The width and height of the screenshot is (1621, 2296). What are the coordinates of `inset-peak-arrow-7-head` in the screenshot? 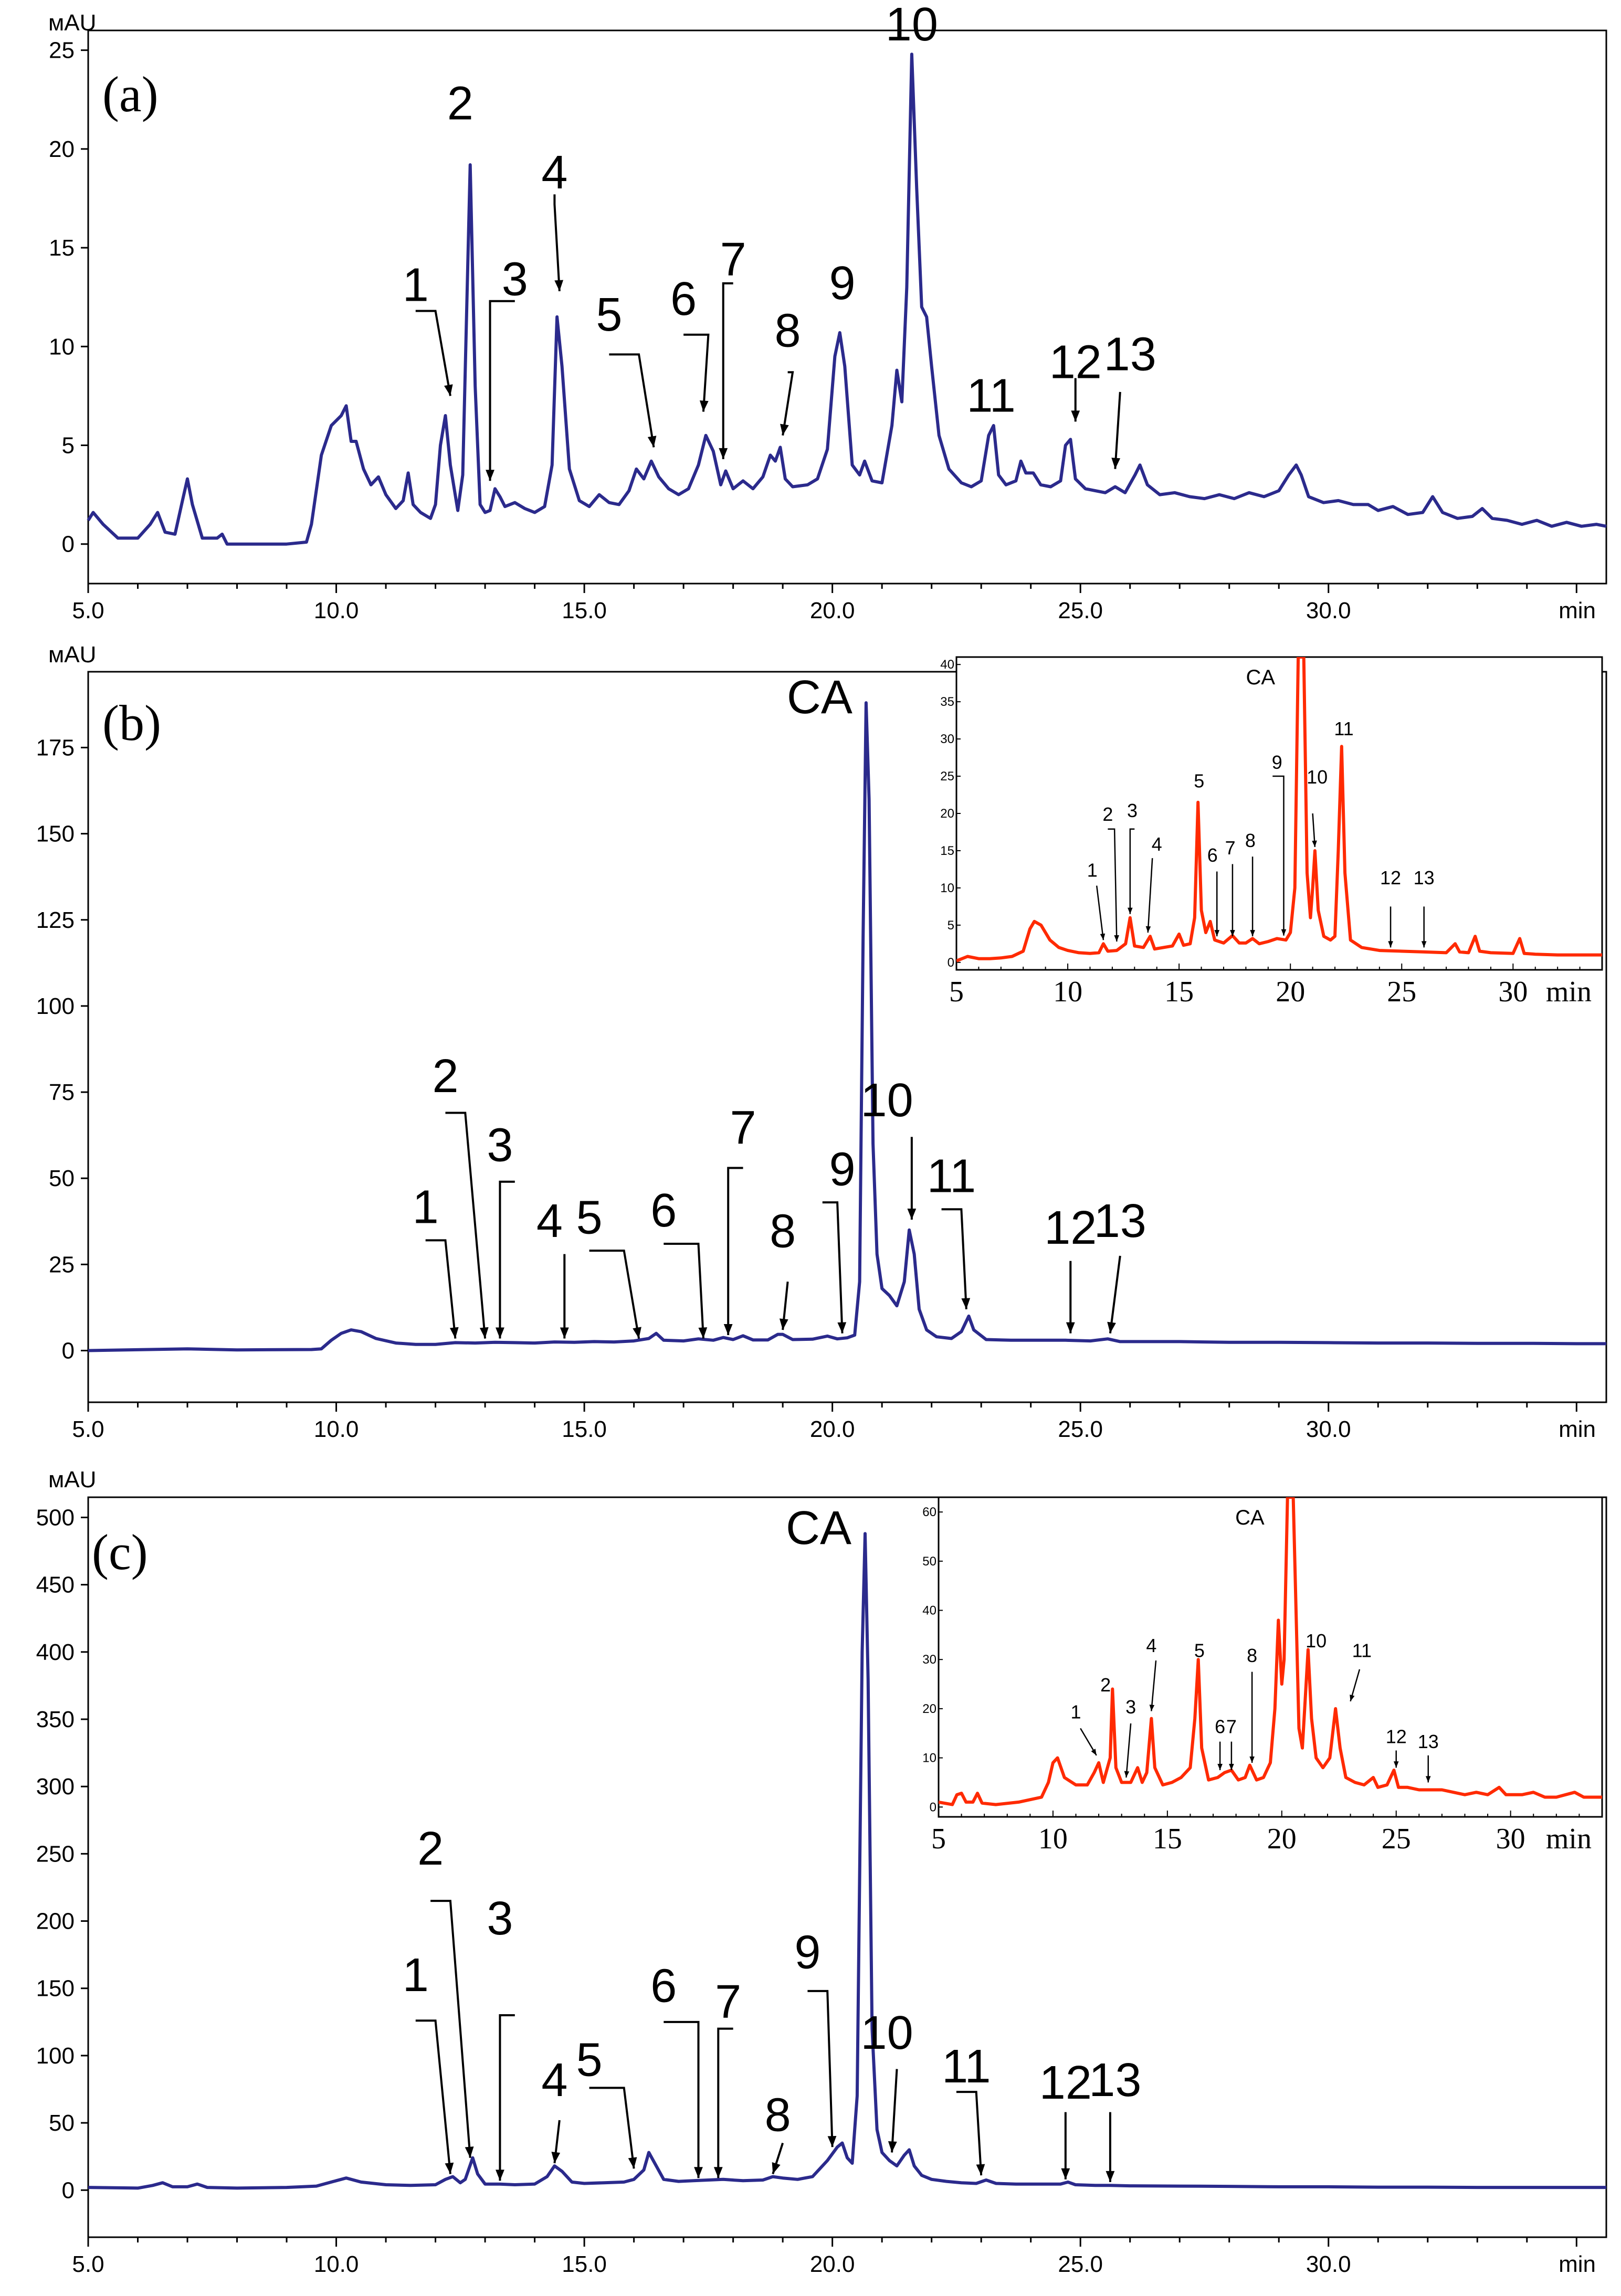 It's located at (1232, 933).